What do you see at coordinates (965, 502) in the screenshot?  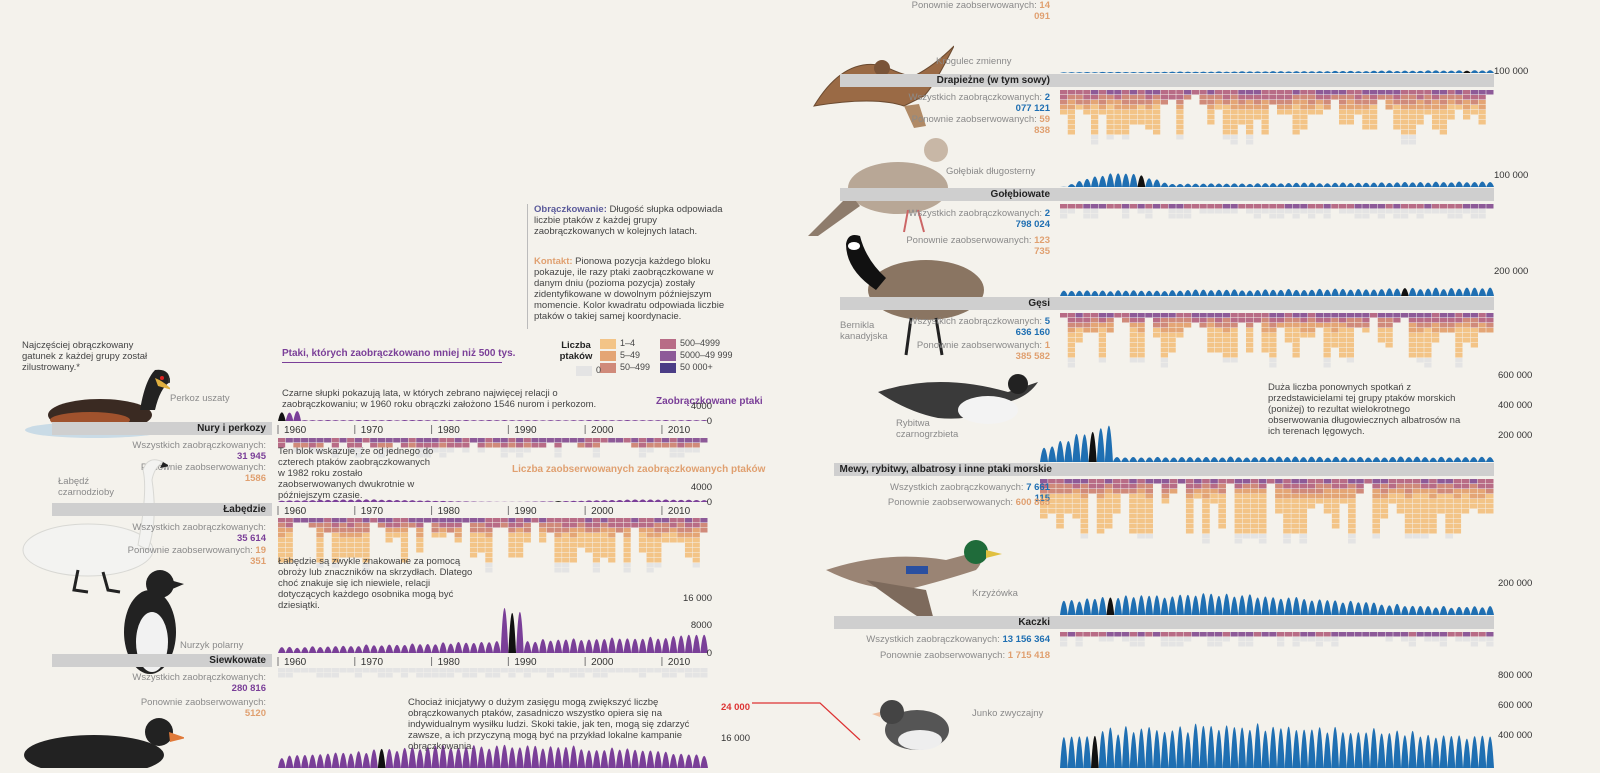 I see `resighted-label-seabirds: Ponownie zaobserwowanych: 600 865` at bounding box center [965, 502].